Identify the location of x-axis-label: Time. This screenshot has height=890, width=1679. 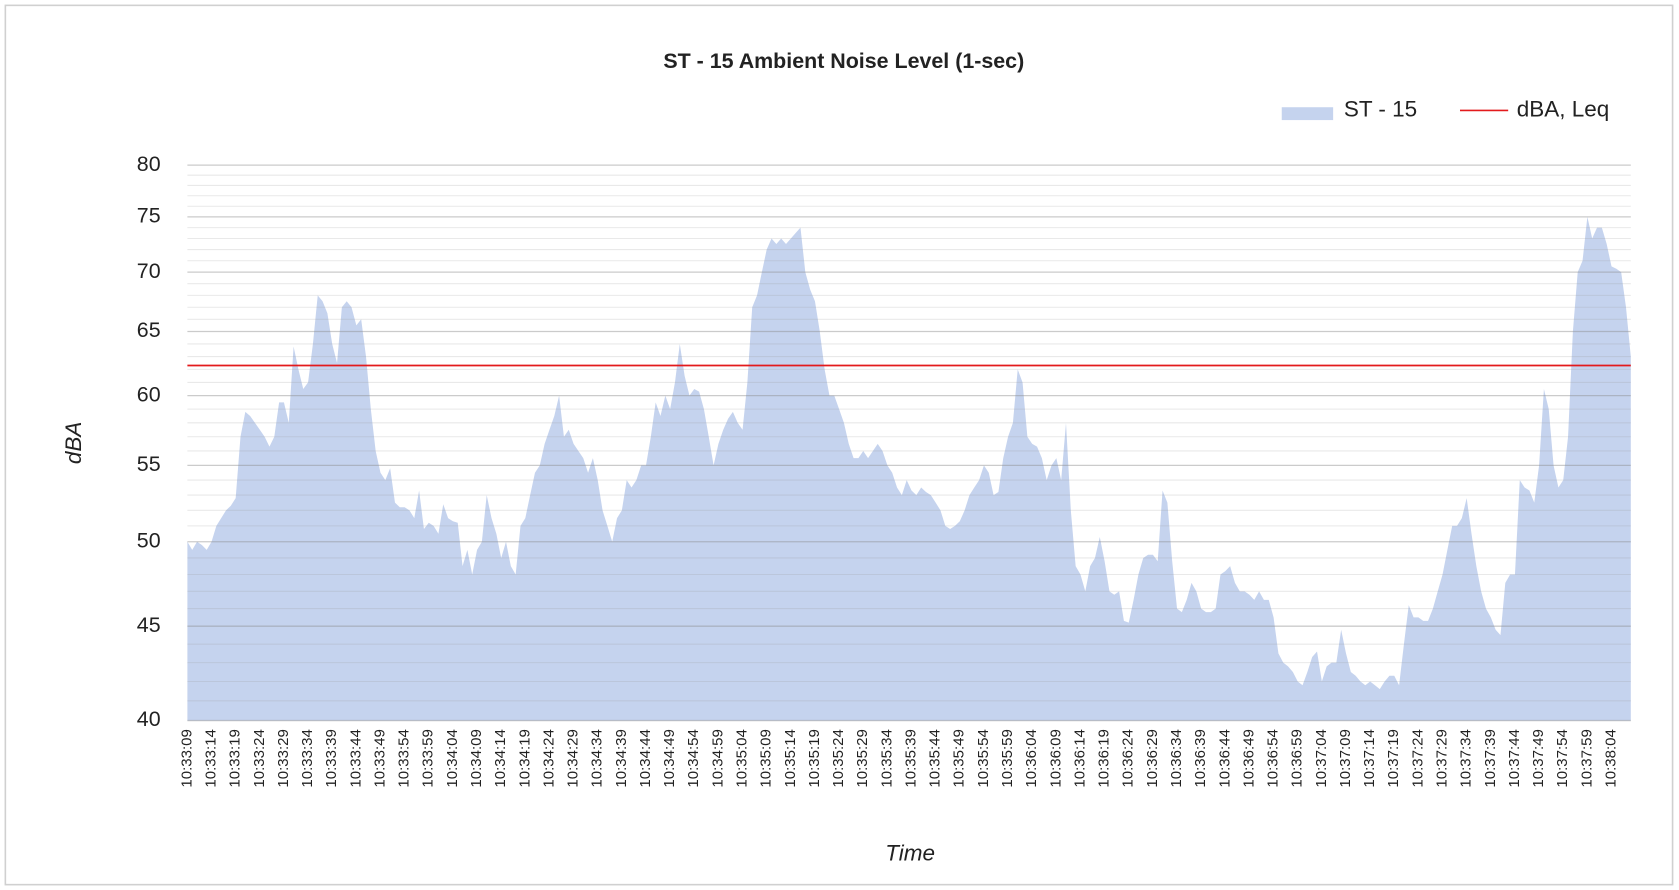
(910, 853).